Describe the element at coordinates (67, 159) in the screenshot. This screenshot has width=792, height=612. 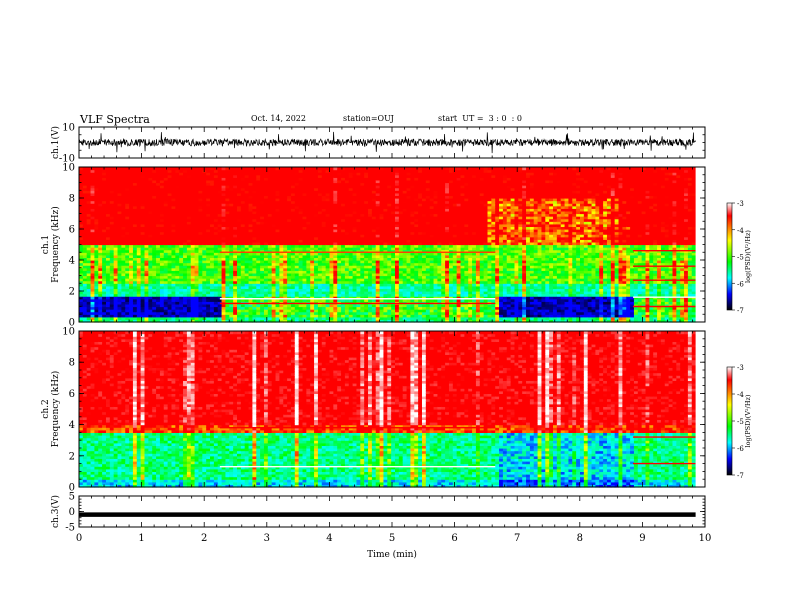
I see `ch1-waveform-ytick-label: -10` at that location.